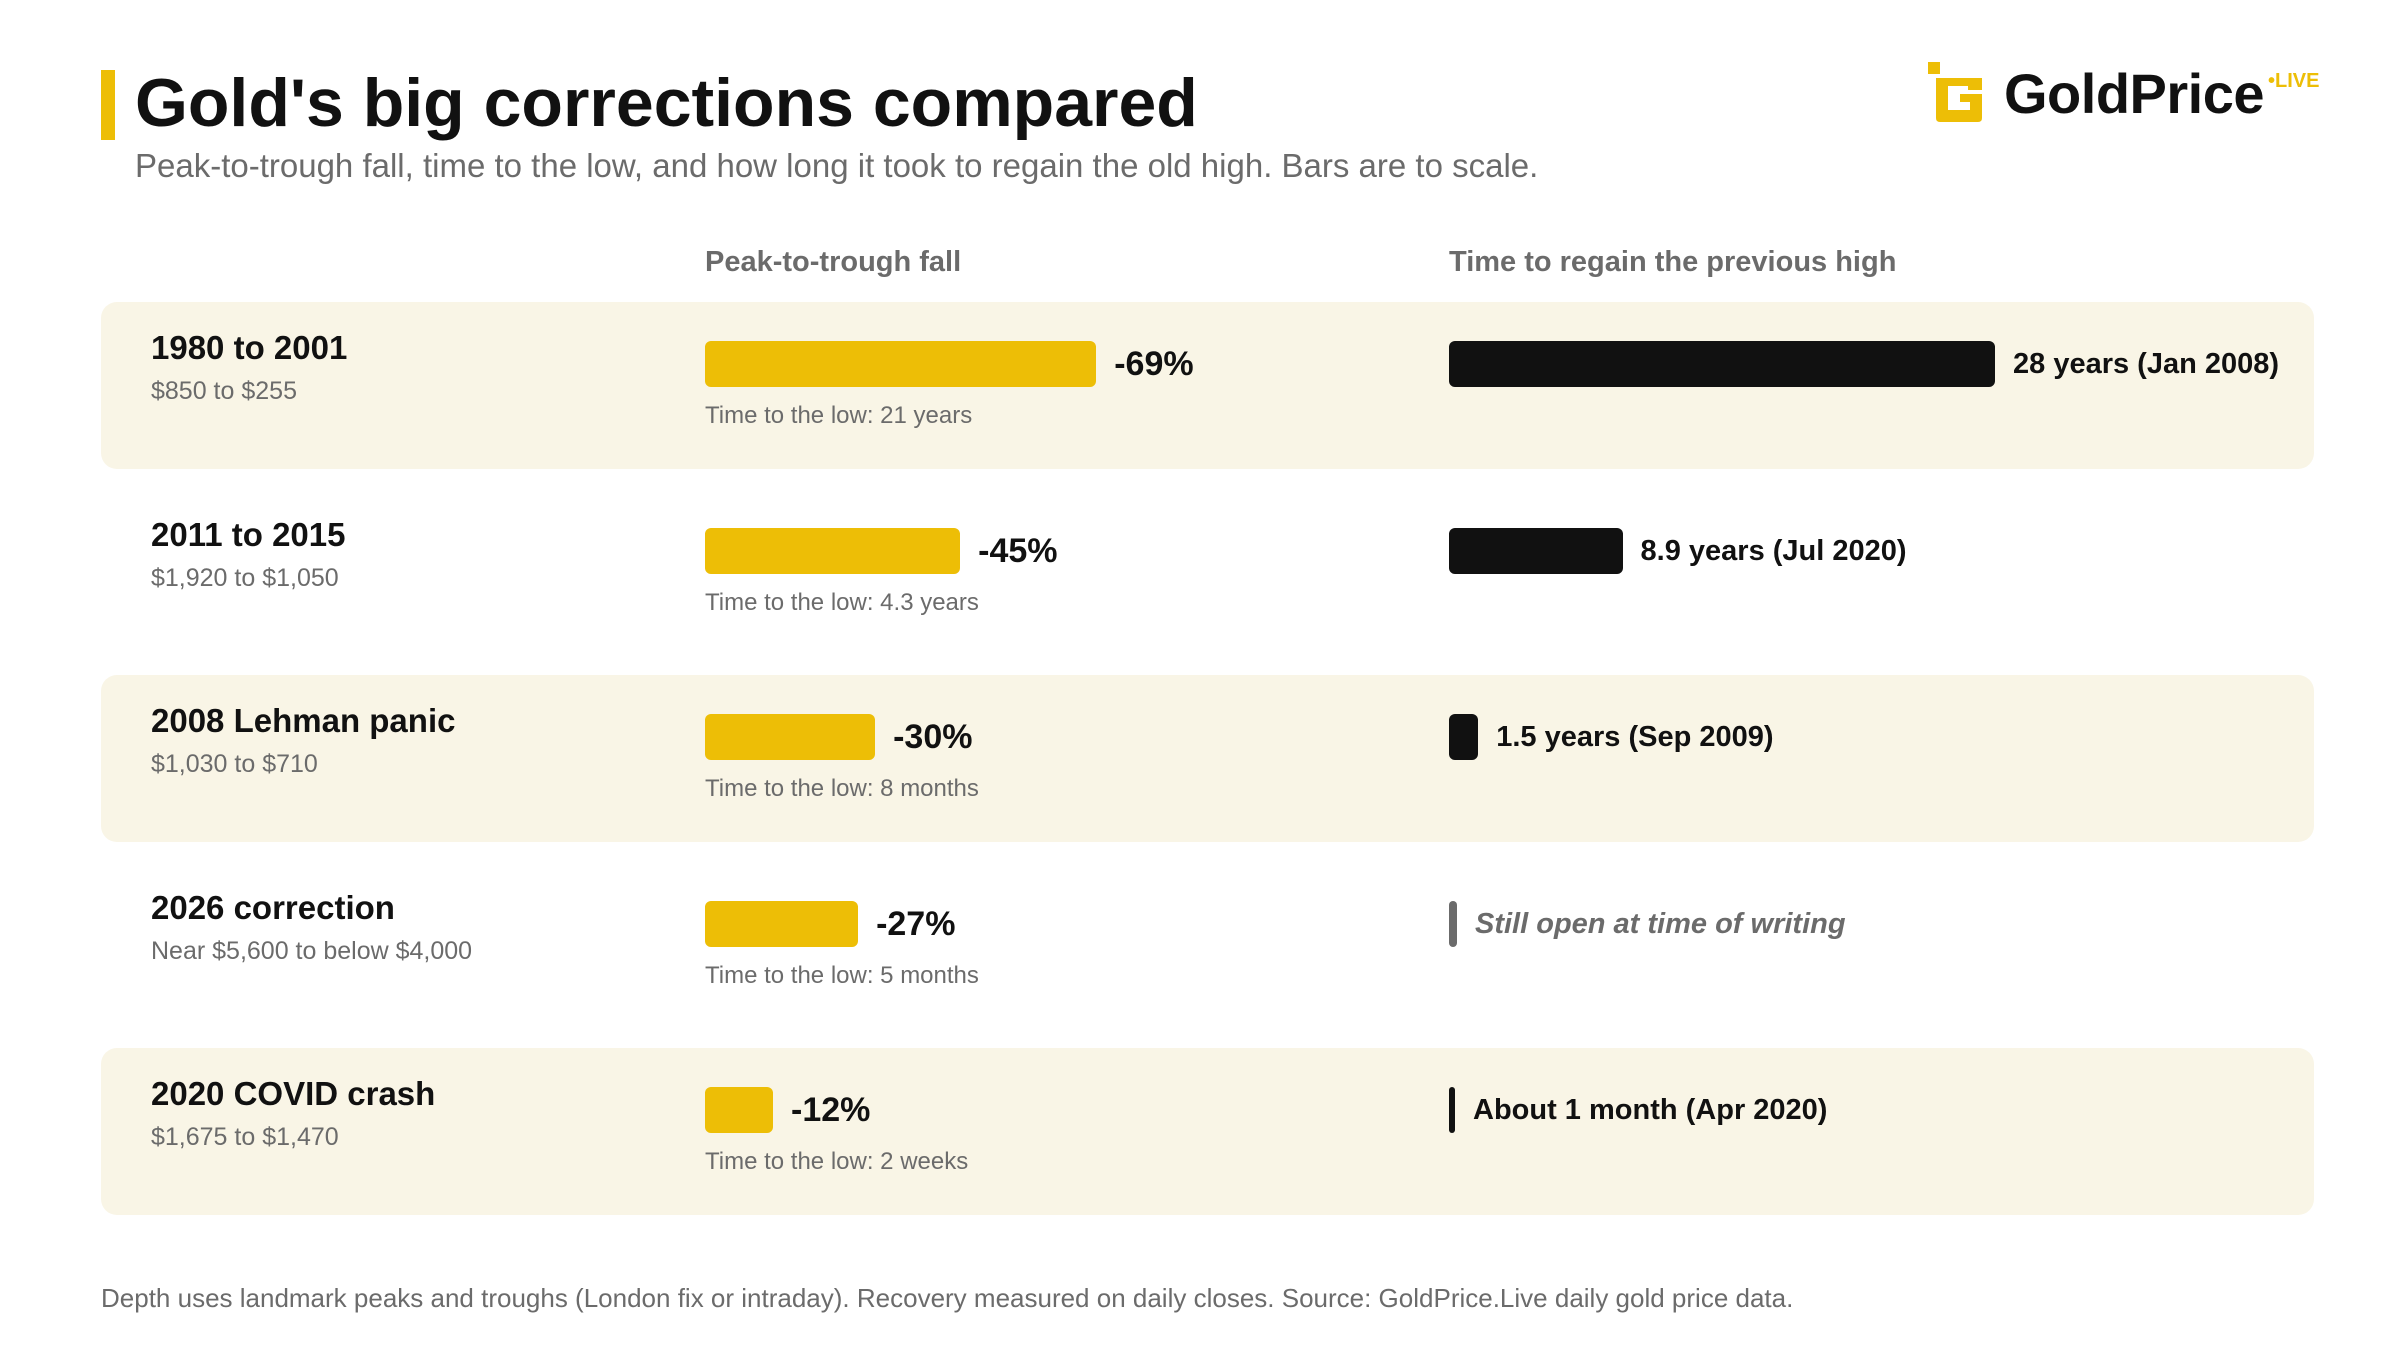  Describe the element at coordinates (1650, 1110) in the screenshot. I see `recovery-value-label: About 1 month (Apr 2020)` at that location.